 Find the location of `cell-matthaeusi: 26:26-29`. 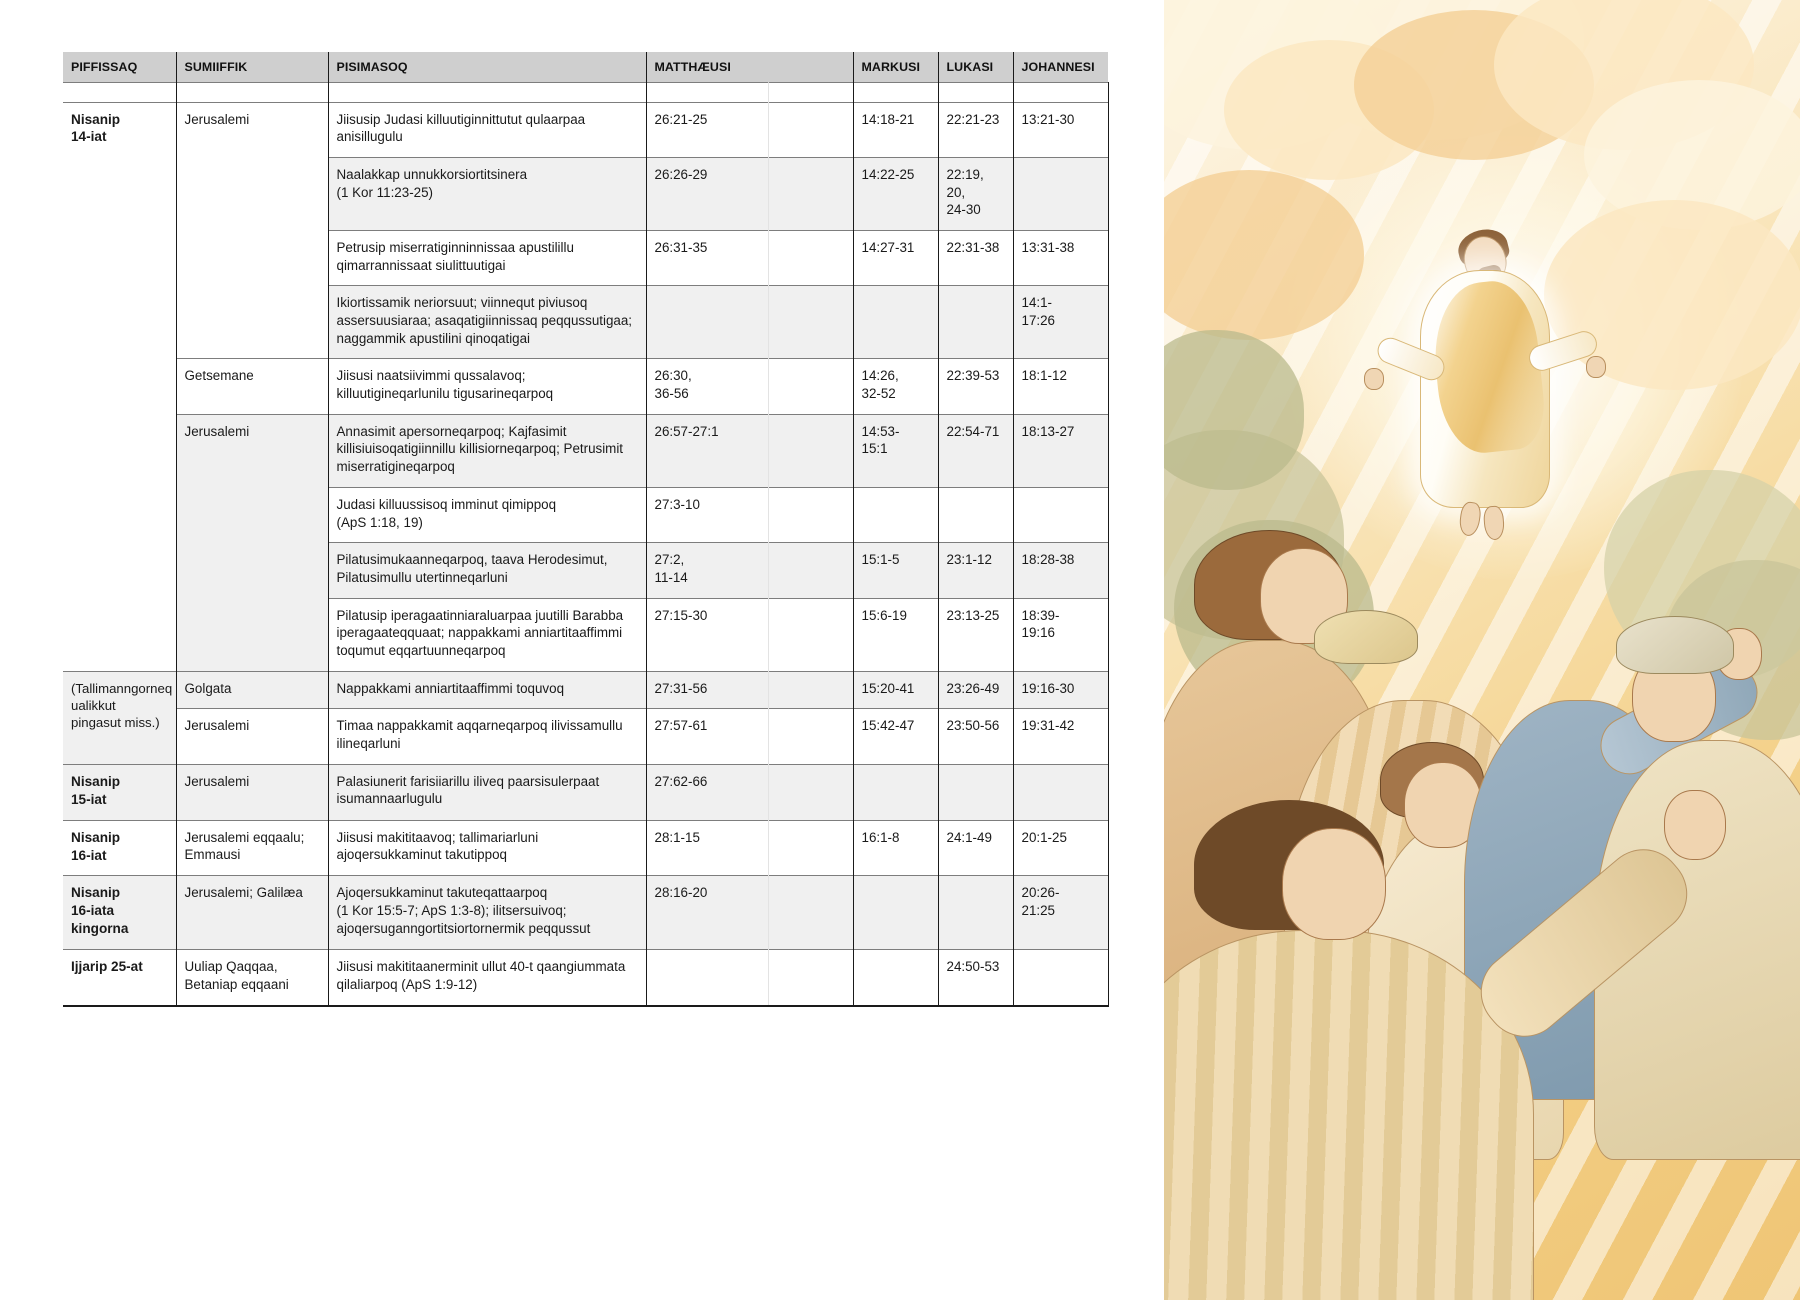

cell-matthaeusi: 26:26-29 is located at coordinates (706, 193).